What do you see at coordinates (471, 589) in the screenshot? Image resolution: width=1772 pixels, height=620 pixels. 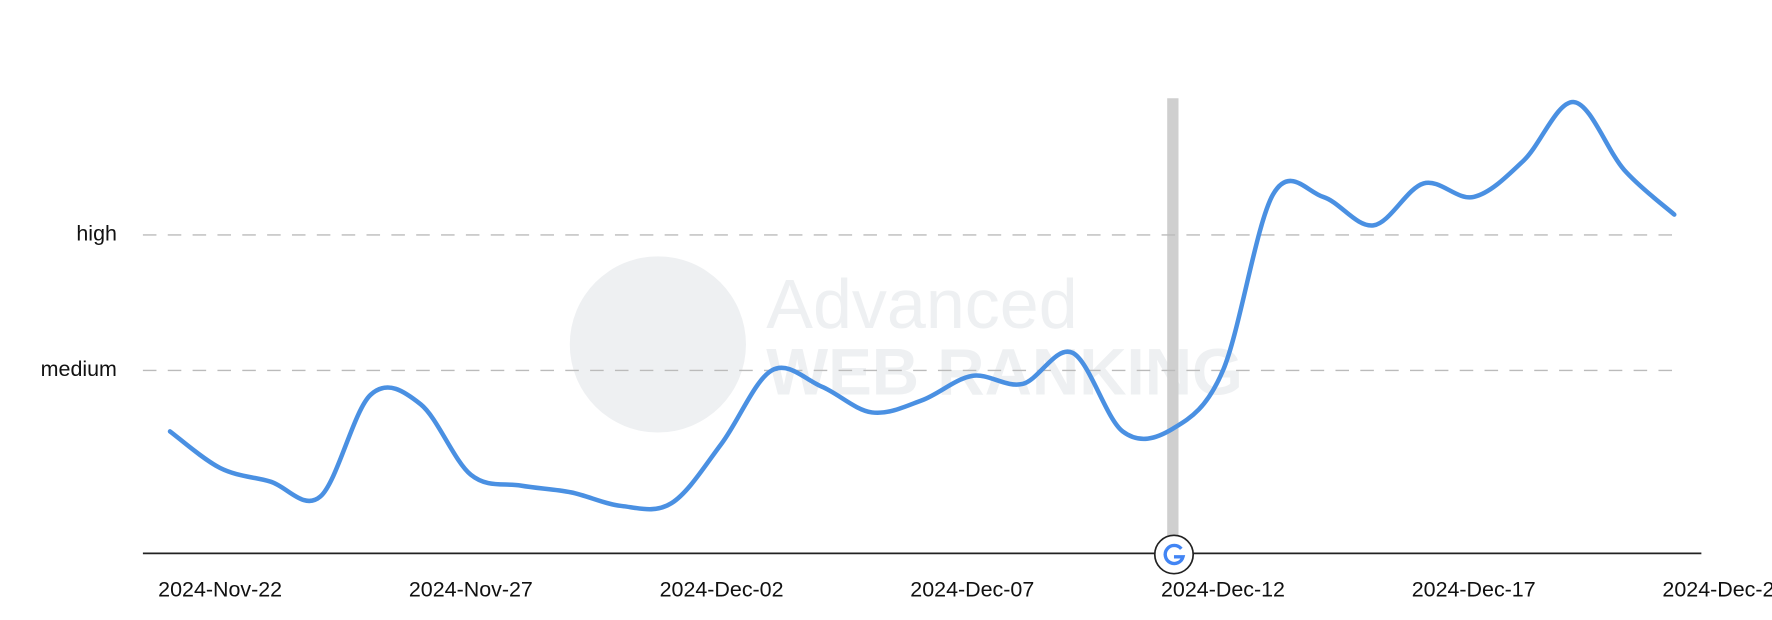 I see `x-tick-label: 2024-Nov-27` at bounding box center [471, 589].